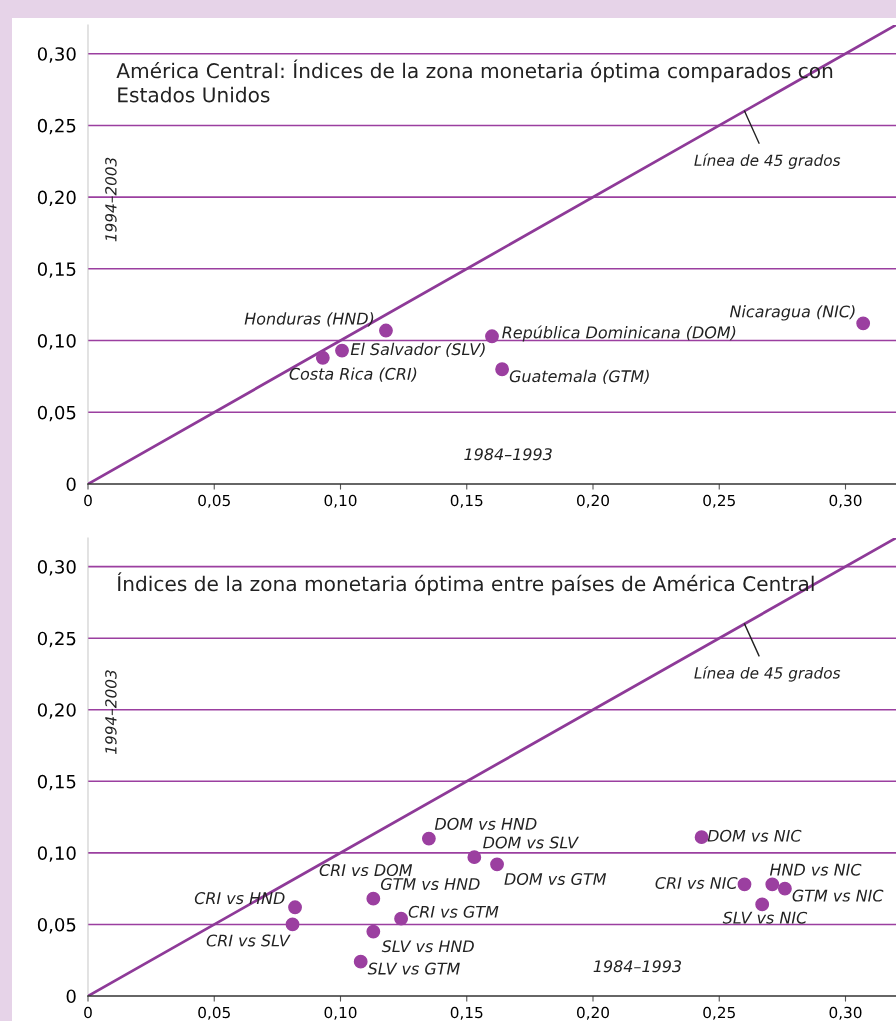 The image size is (896, 1021). Describe the element at coordinates (792, 313) in the screenshot. I see `series-label: Nicaragua (NIC)` at that location.